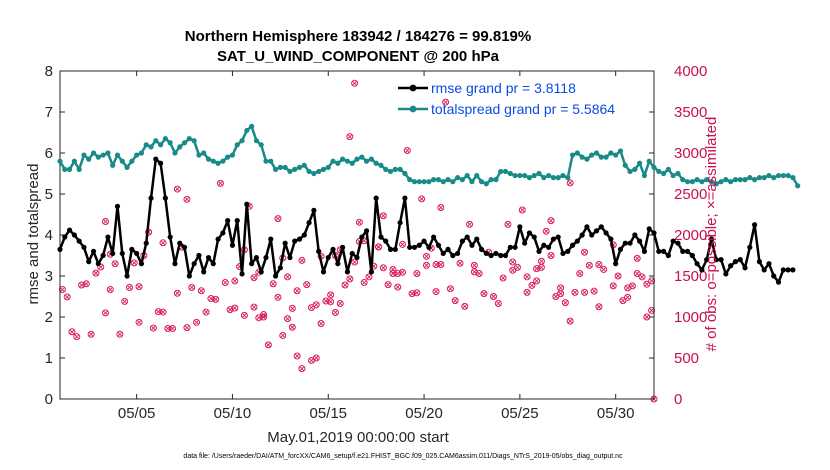  What do you see at coordinates (690, 194) in the screenshot?
I see `right-y-tick-label: 2500` at bounding box center [690, 194].